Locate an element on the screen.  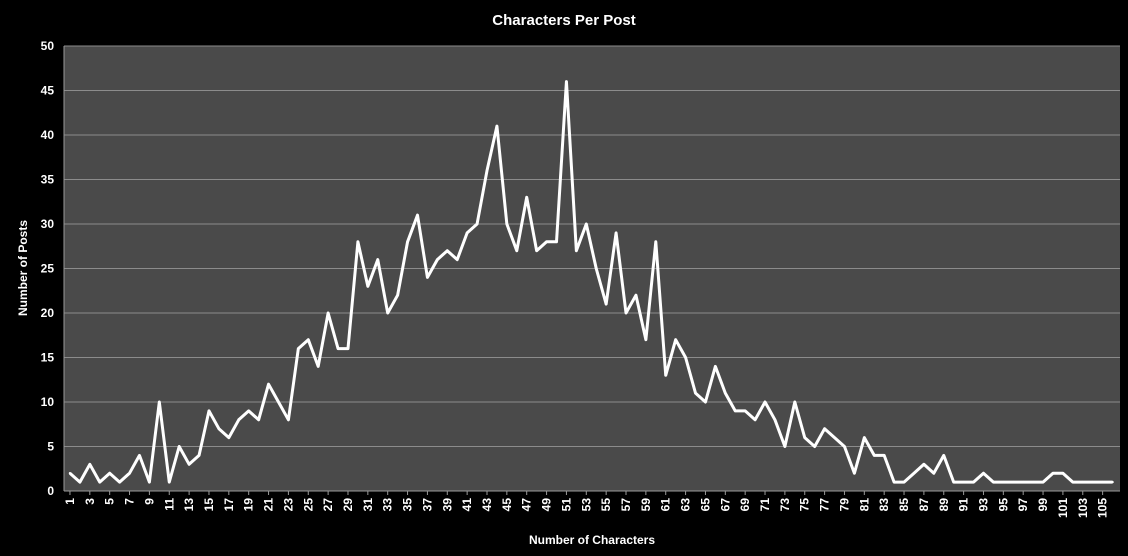
x-tick-label: 61 is located at coordinates (666, 505).